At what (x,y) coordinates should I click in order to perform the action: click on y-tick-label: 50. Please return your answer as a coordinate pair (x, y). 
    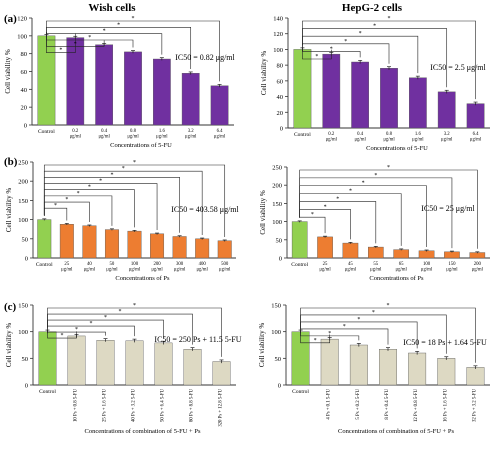
    Looking at the image, I should click on (279, 240).